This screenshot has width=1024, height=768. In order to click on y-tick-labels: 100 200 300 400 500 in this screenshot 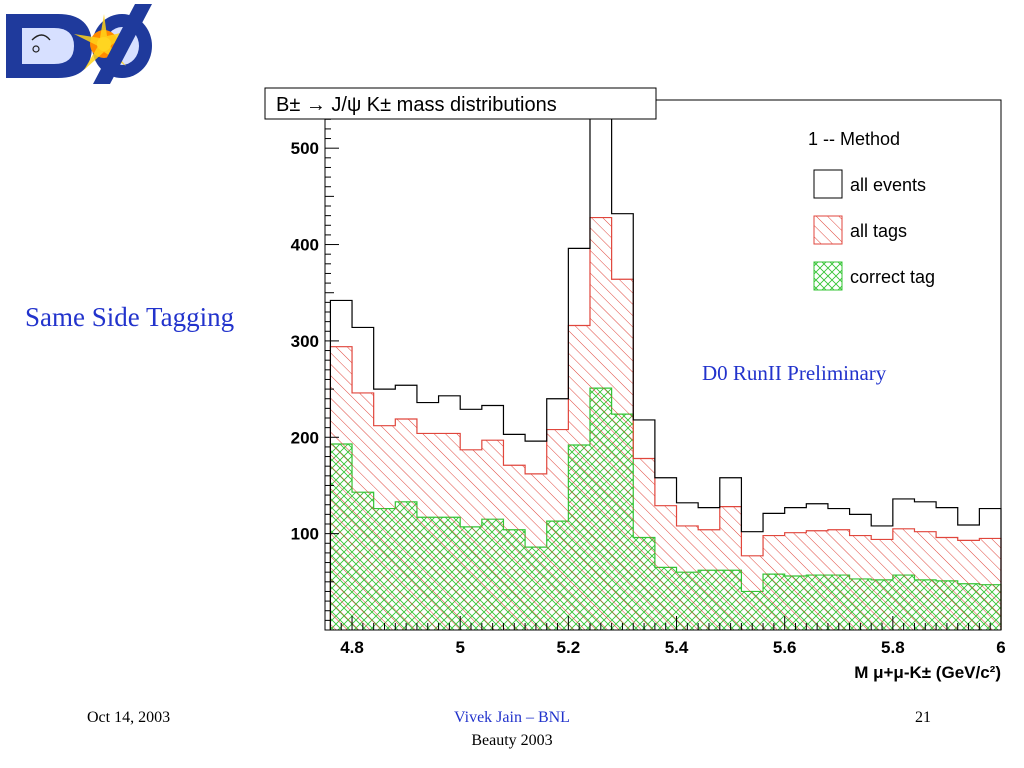, I will do `click(305, 341)`.